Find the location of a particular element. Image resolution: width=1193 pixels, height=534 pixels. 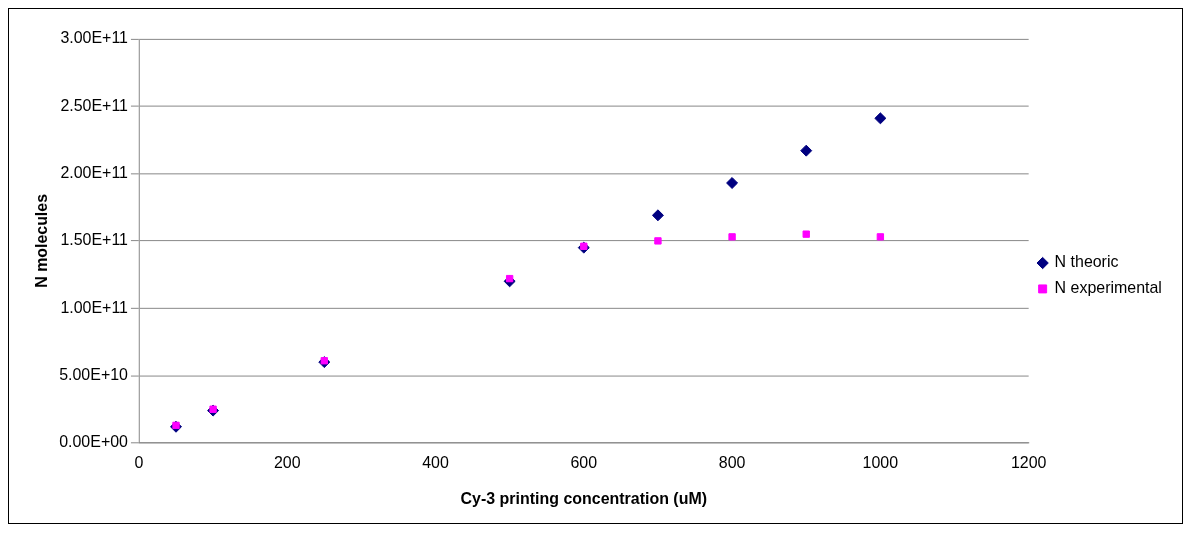

x-tick-label: 800 is located at coordinates (732, 462).